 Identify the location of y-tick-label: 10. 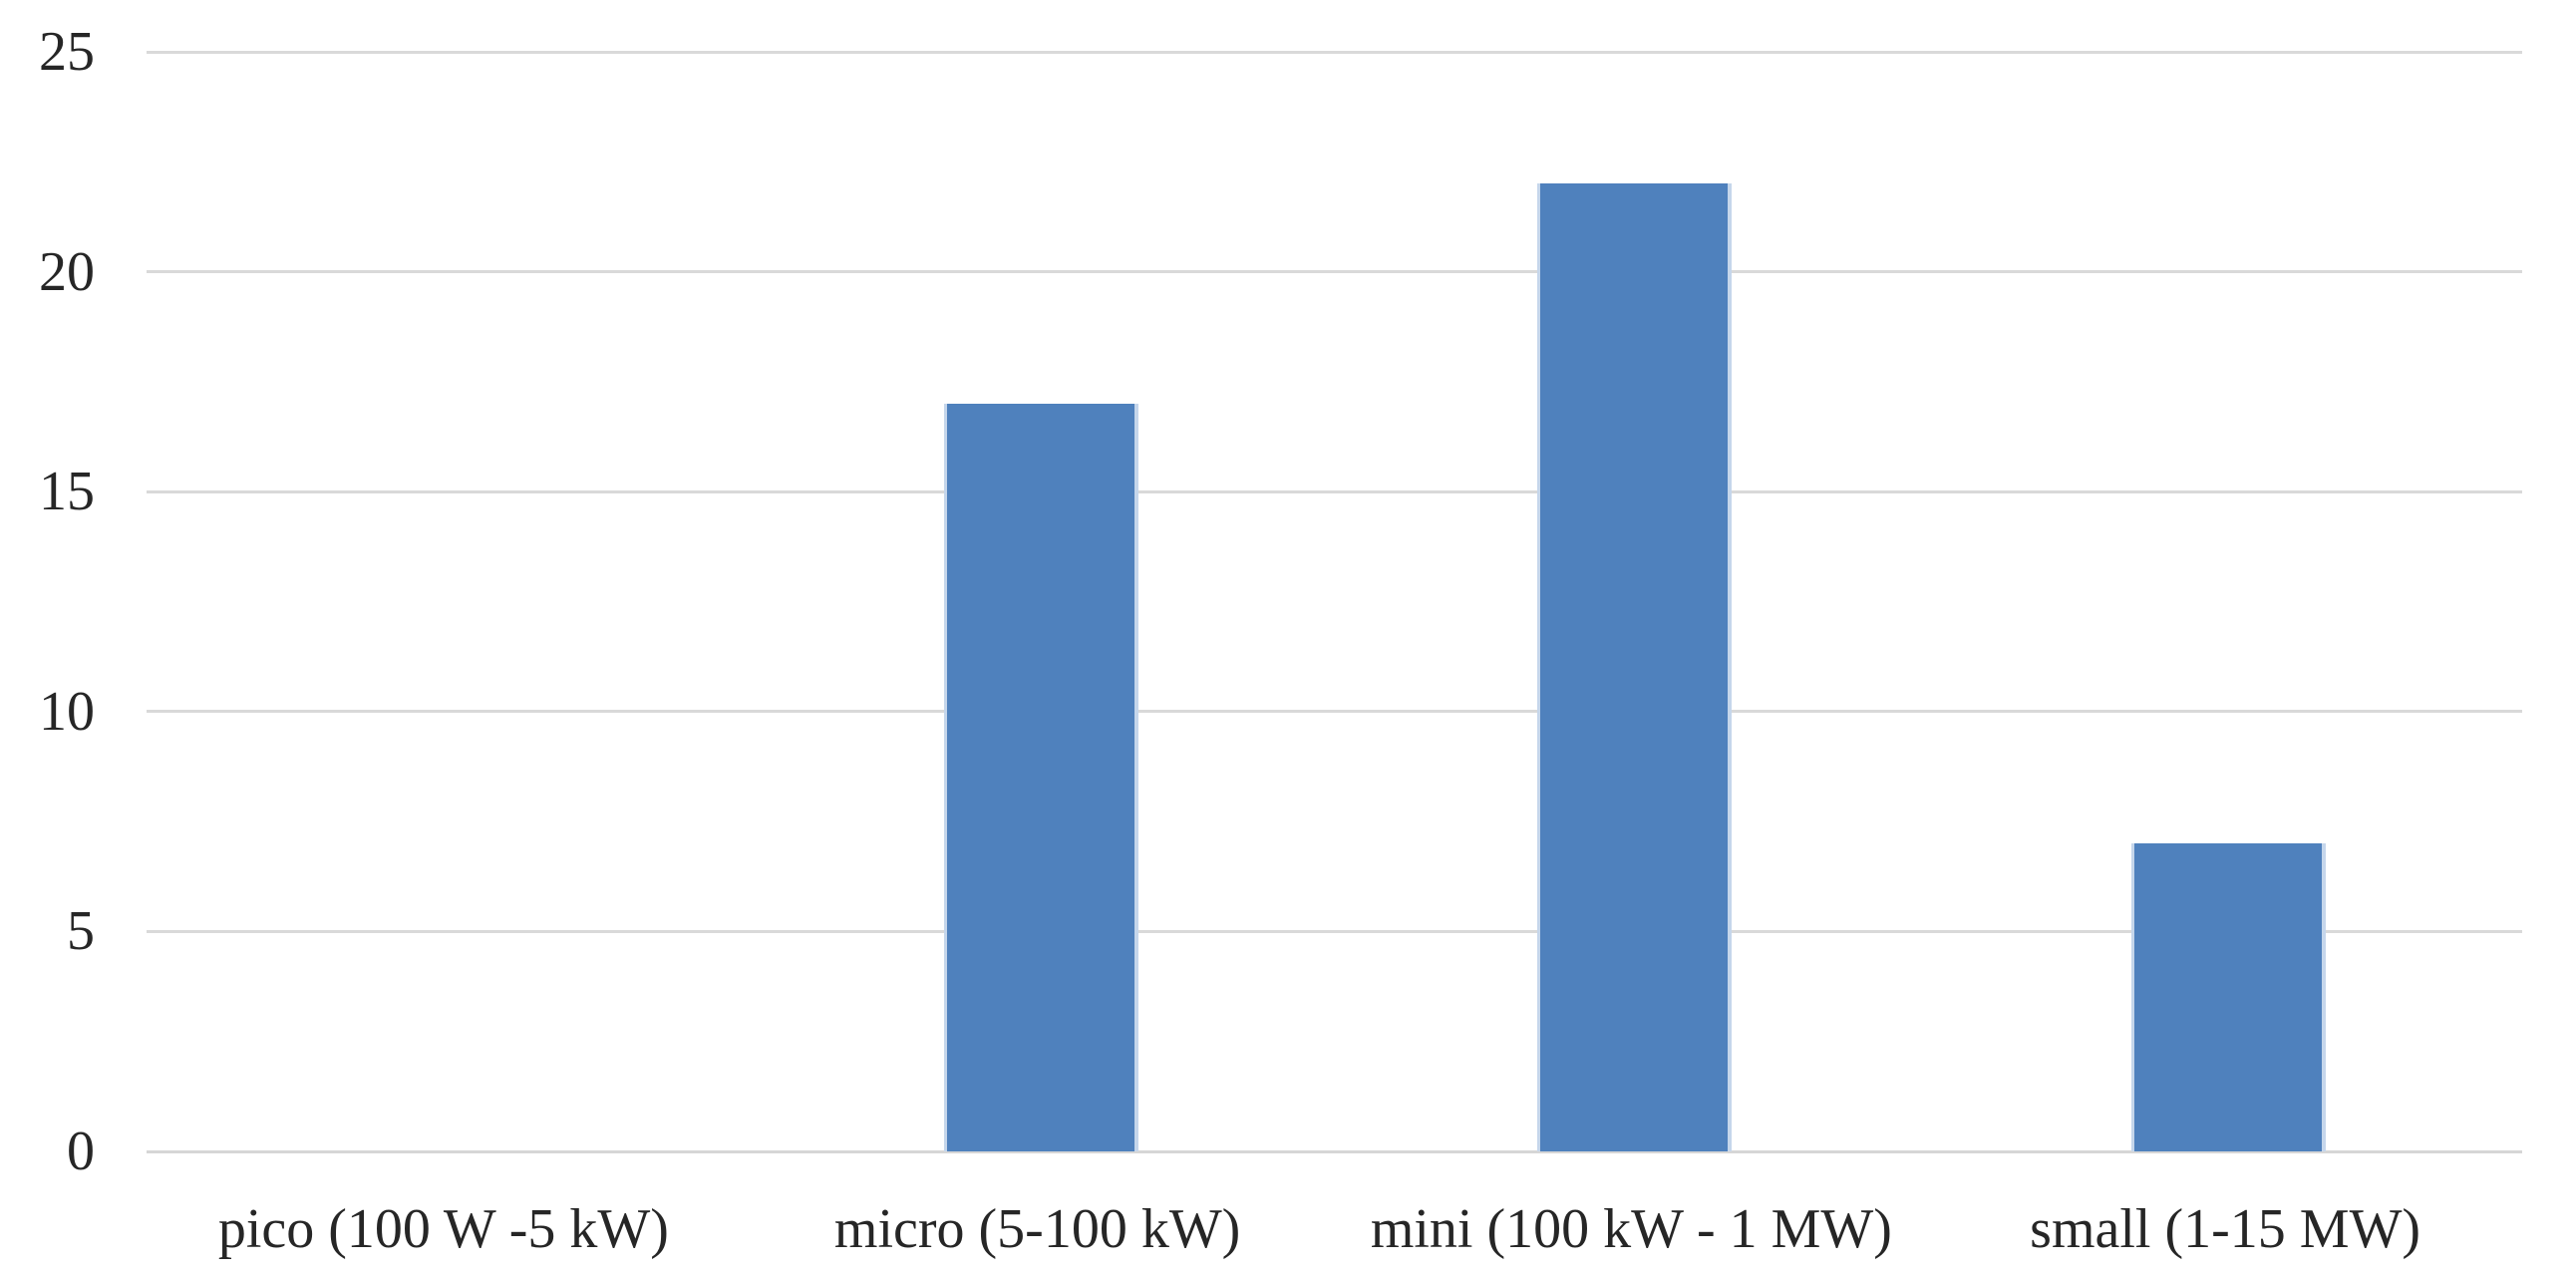
(67, 711).